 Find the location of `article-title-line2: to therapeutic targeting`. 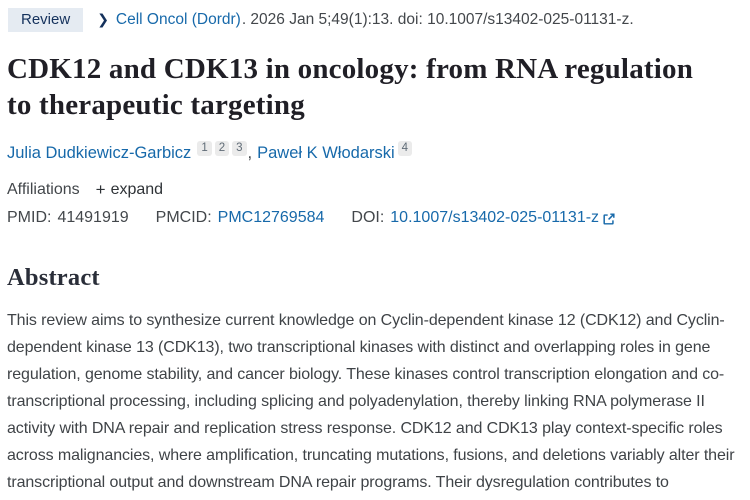

article-title-line2: to therapeutic targeting is located at coordinates (156, 105).